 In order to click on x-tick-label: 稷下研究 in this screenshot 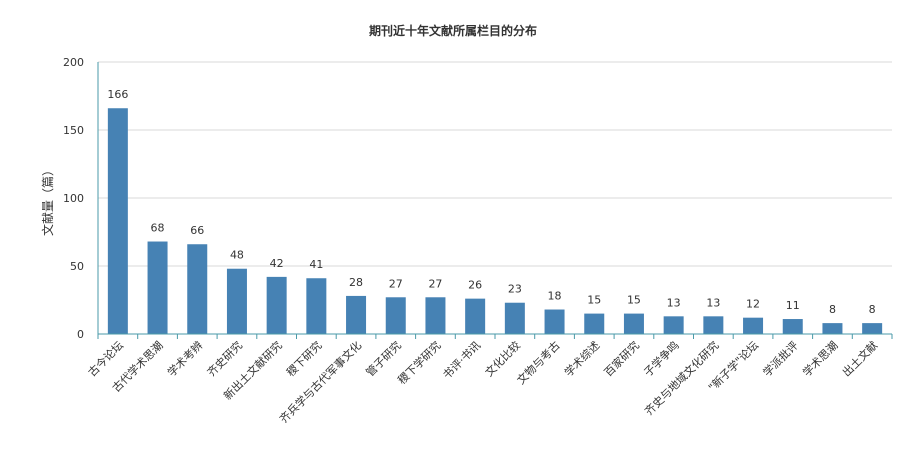, I will do `click(303, 358)`.